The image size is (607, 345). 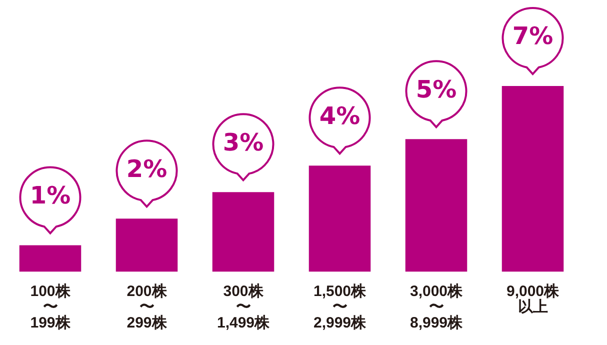 I want to click on x-tick-label: 3,000株〜8,999株, so click(x=437, y=307).